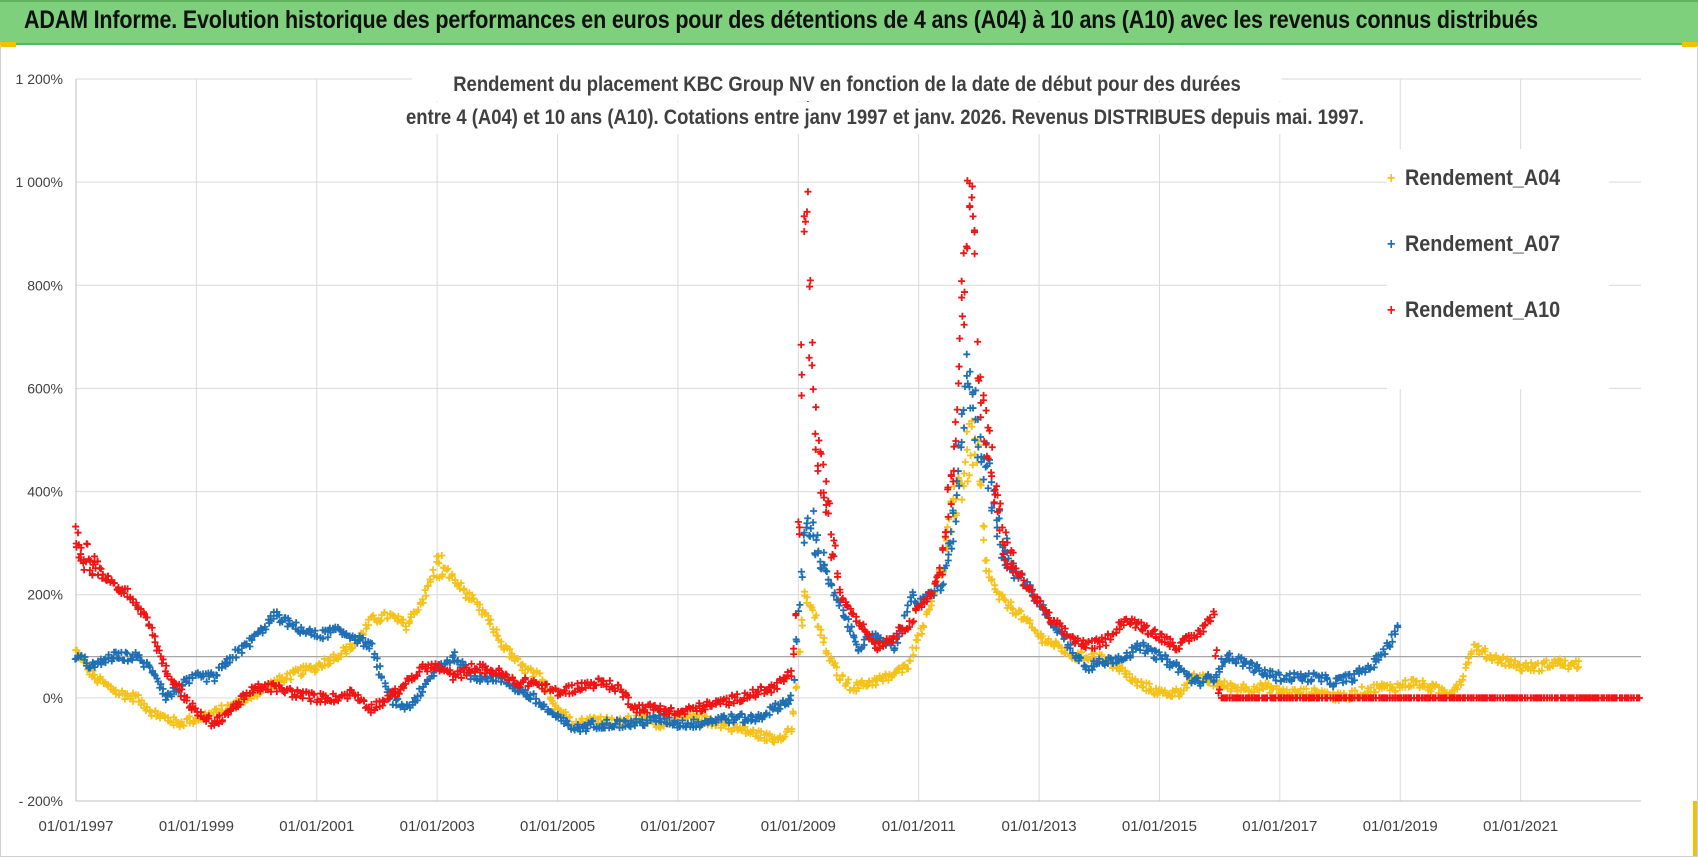 This screenshot has width=1698, height=857. Describe the element at coordinates (1473, 310) in the screenshot. I see `legend-item-a10: + Rendement_A10` at that location.